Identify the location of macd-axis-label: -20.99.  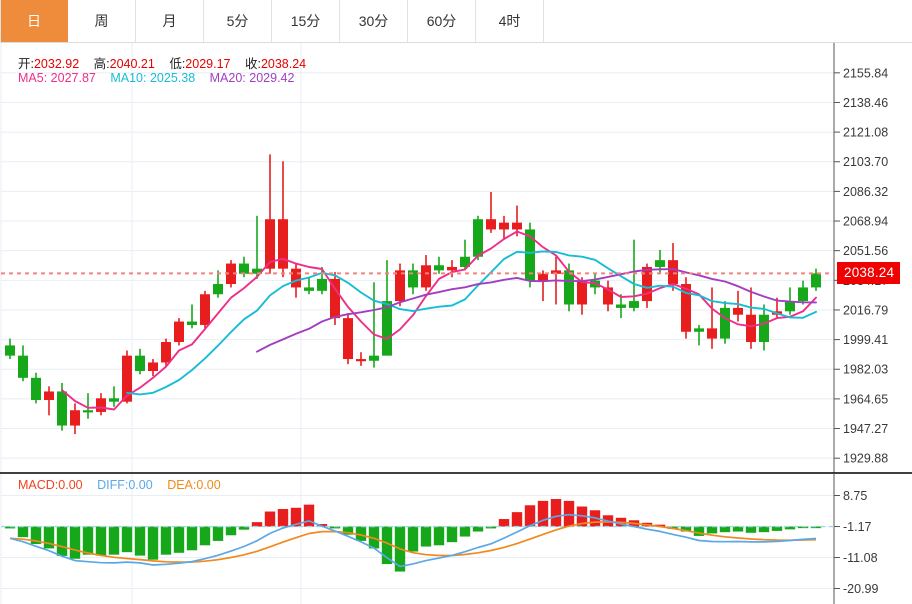
(860, 589).